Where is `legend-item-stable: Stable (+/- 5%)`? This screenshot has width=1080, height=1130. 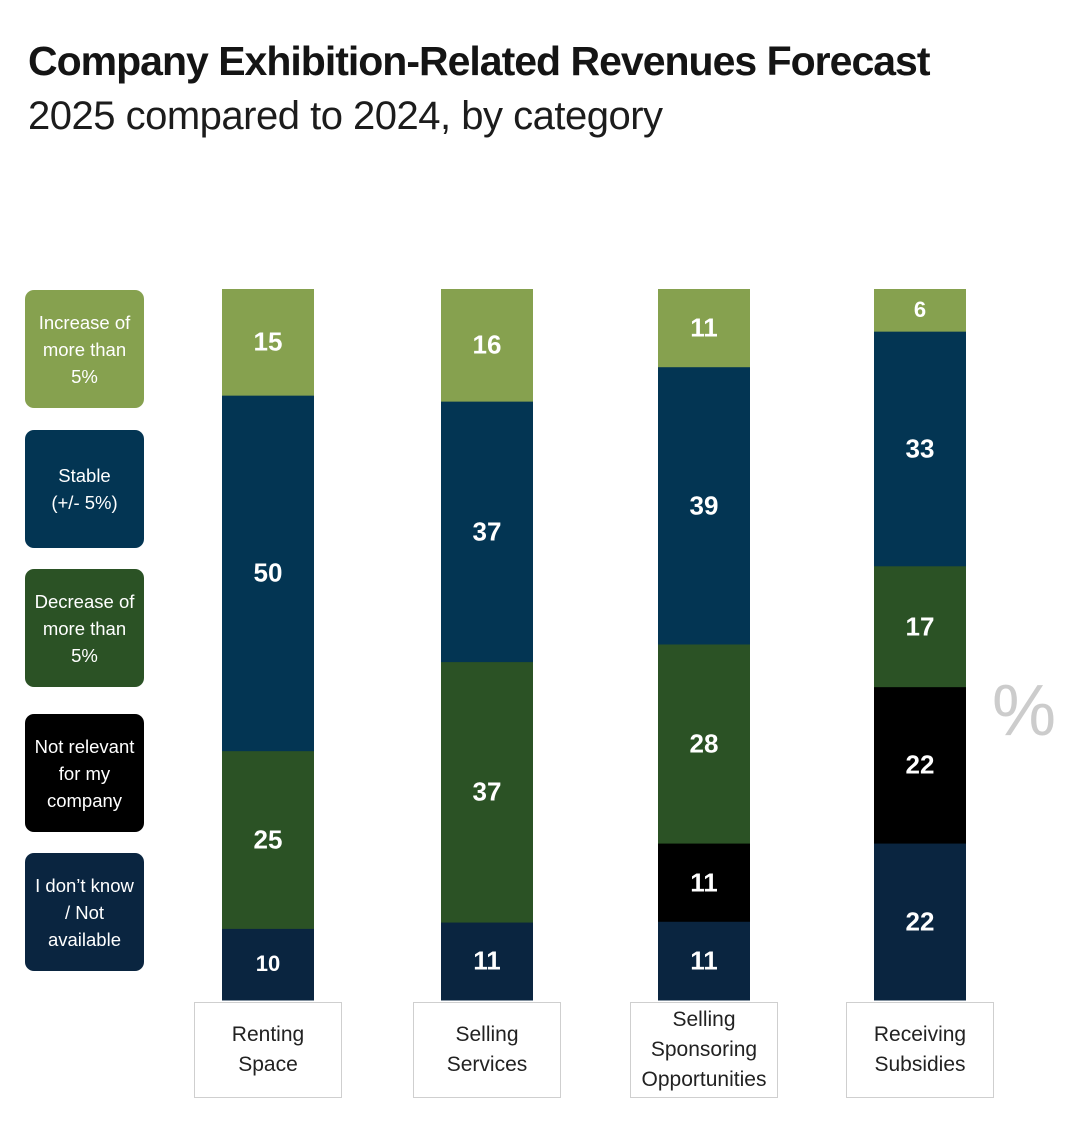
legend-item-stable: Stable (+/- 5%) is located at coordinates (84, 489).